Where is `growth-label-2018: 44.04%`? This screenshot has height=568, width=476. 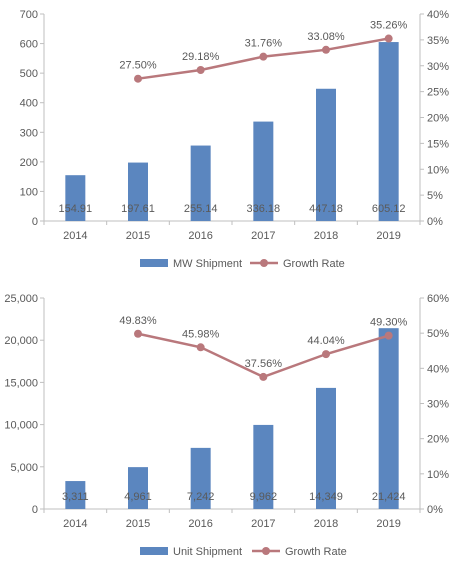
growth-label-2018: 44.04% is located at coordinates (326, 341).